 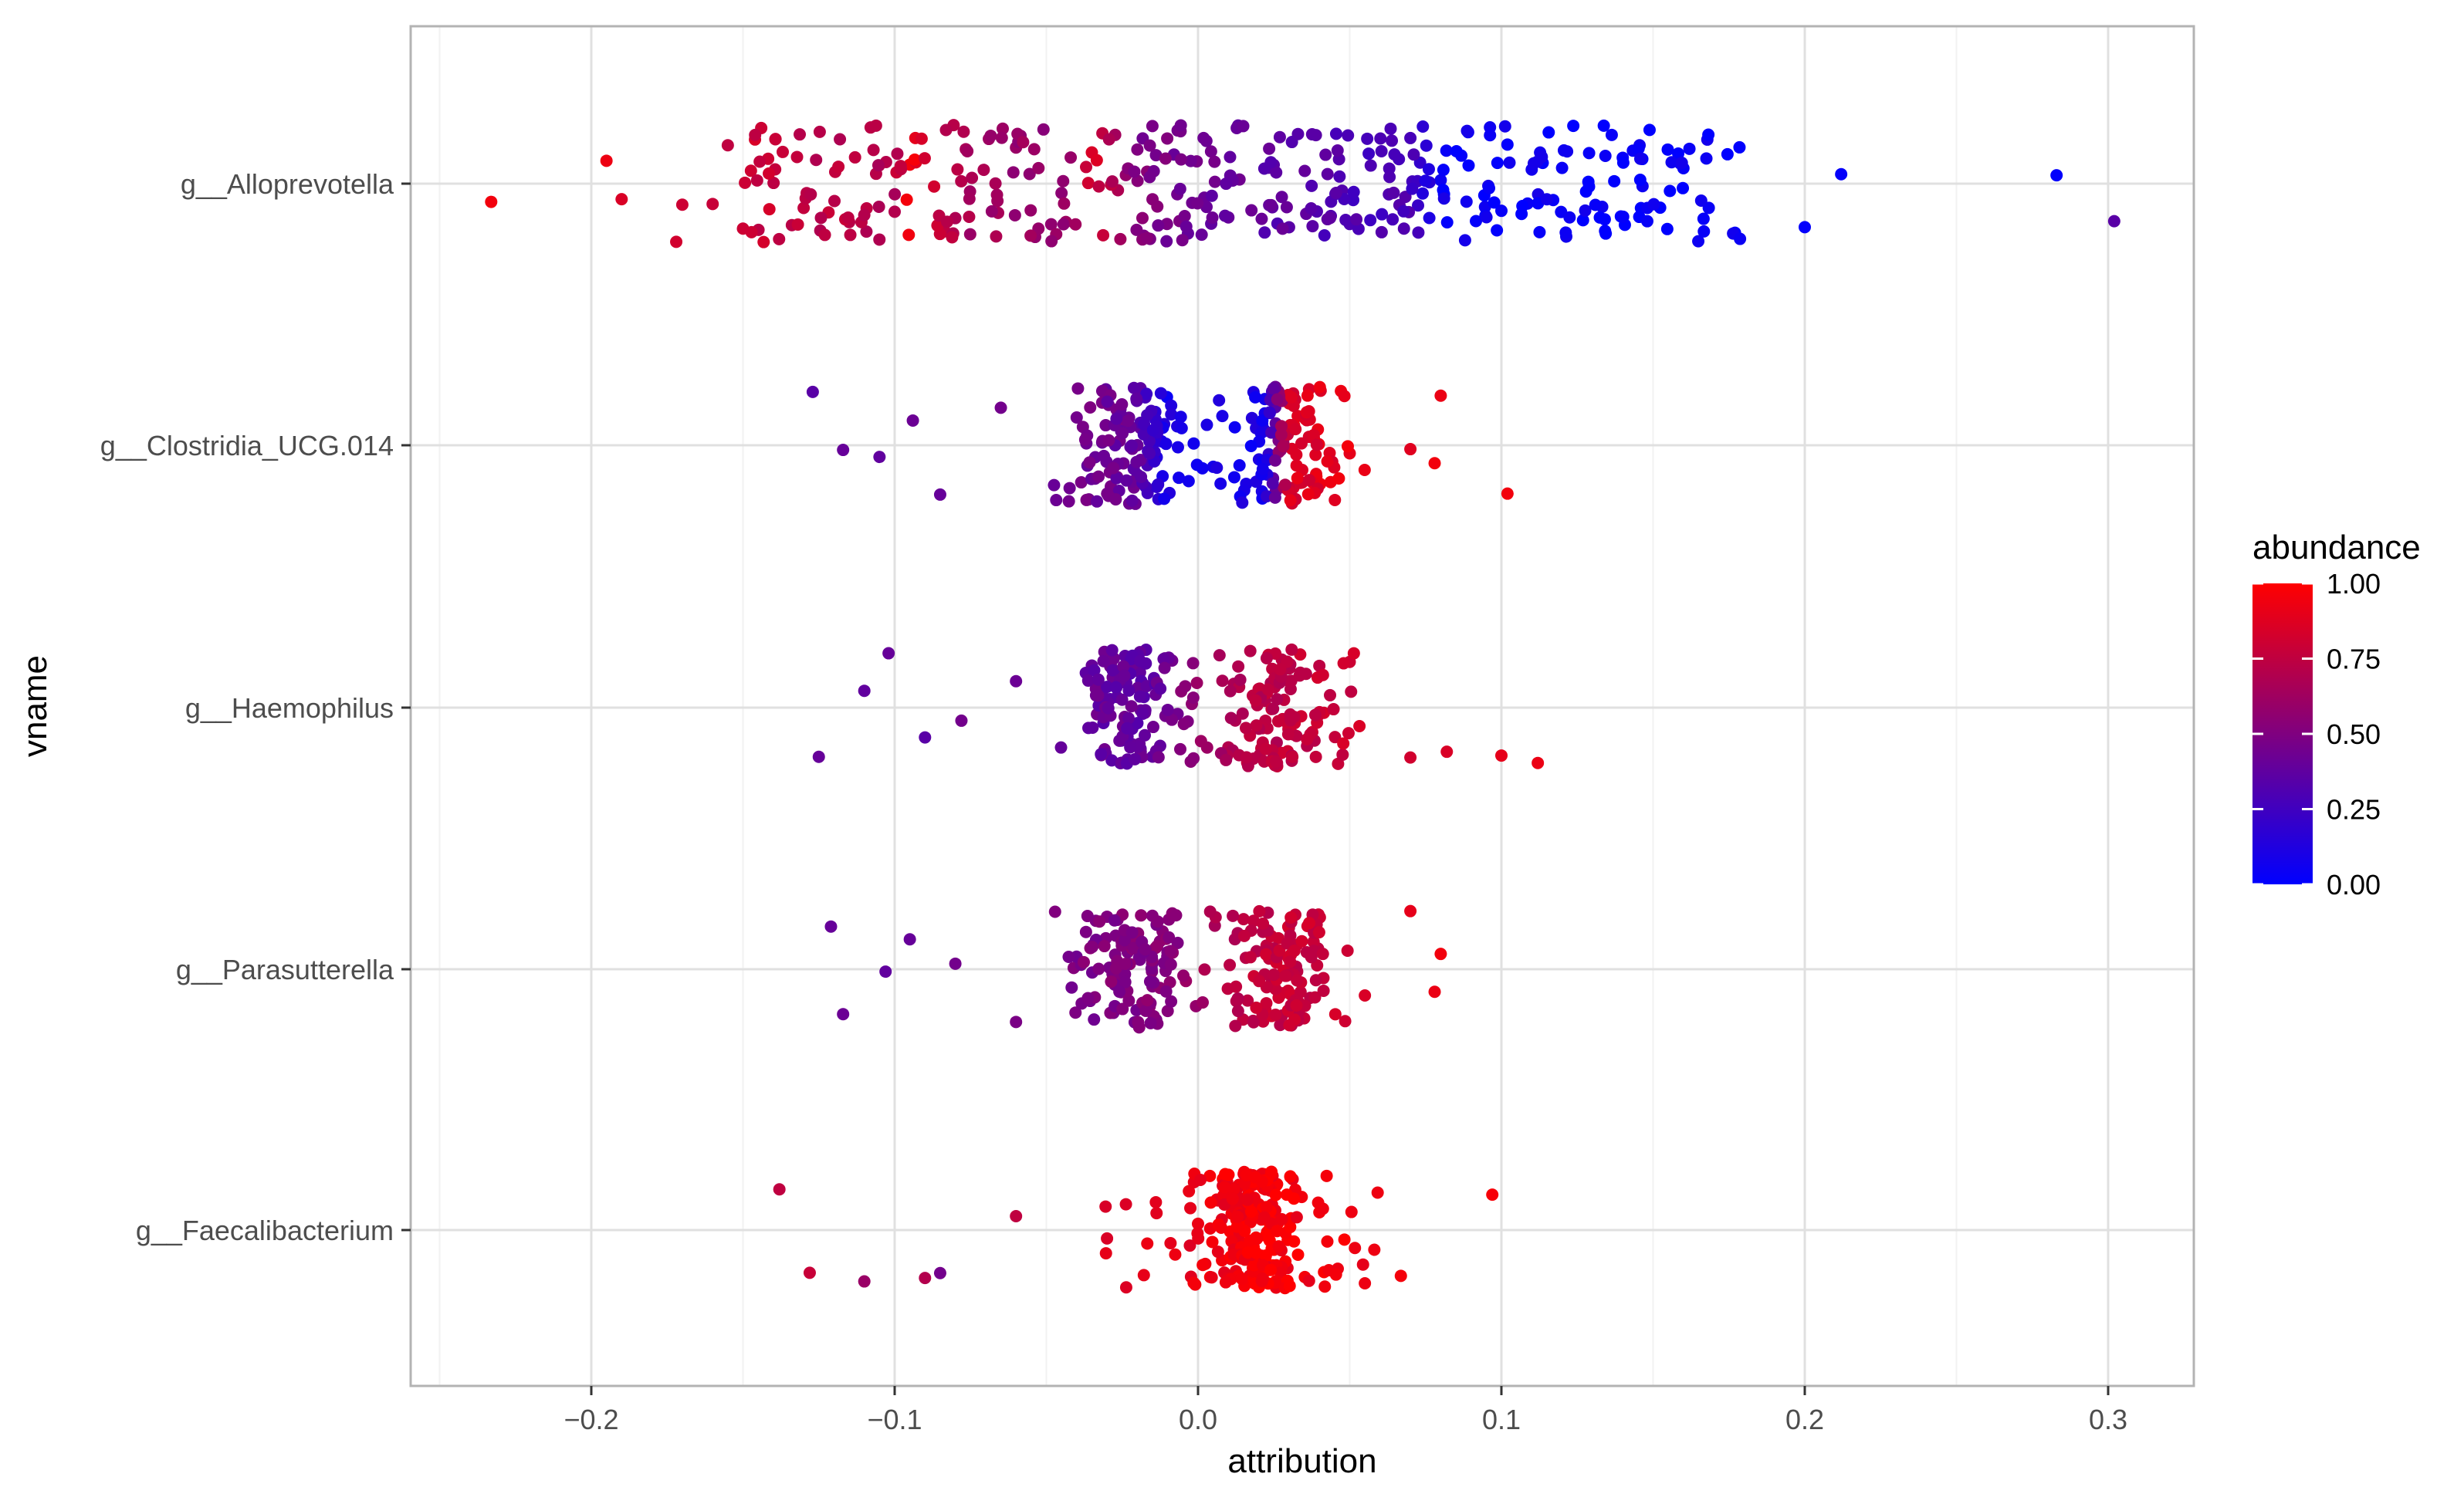 What do you see at coordinates (1345, 1411) in the screenshot?
I see `x-axis-ticks: −0.2 −0.1 0.0 0.1 0.2 0.3` at bounding box center [1345, 1411].